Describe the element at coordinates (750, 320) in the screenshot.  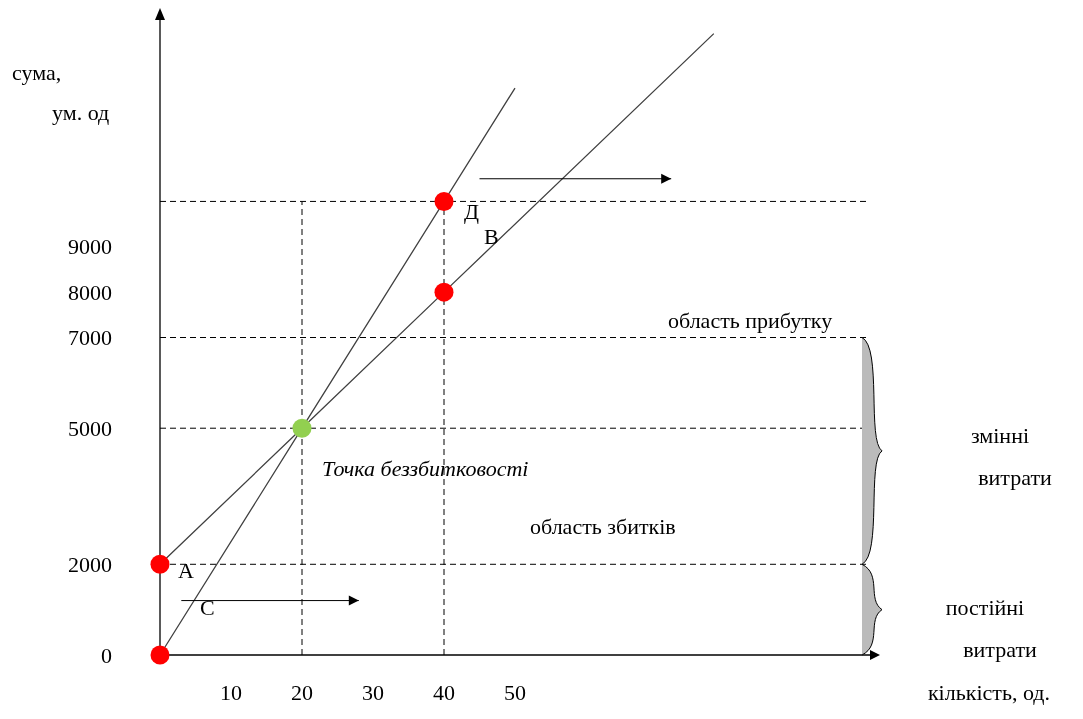
I see `annotation: область прибутку` at that location.